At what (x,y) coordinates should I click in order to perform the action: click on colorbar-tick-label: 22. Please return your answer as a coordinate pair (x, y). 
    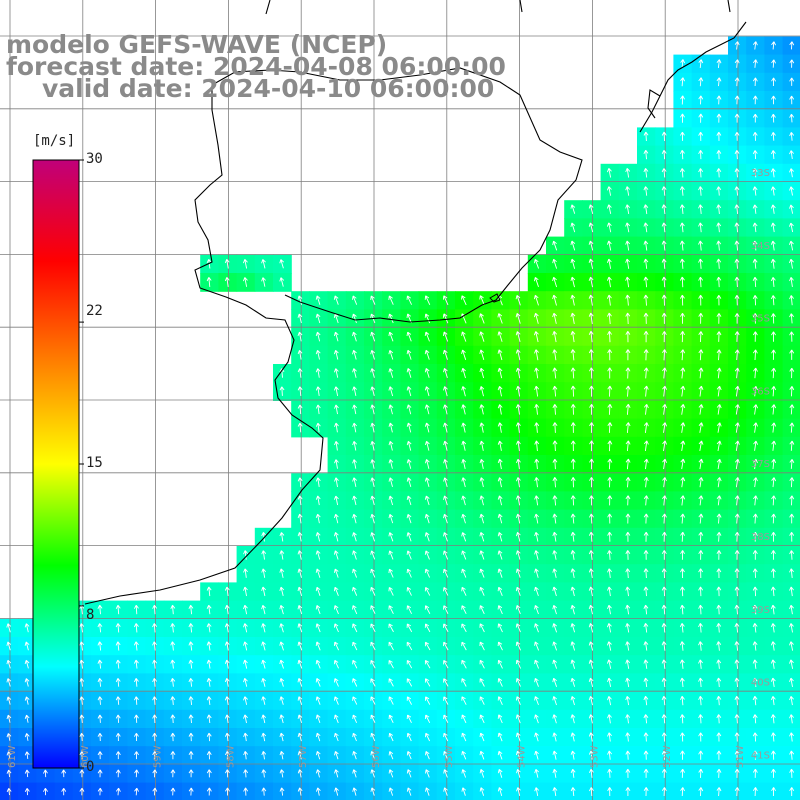
    Looking at the image, I should click on (94, 311).